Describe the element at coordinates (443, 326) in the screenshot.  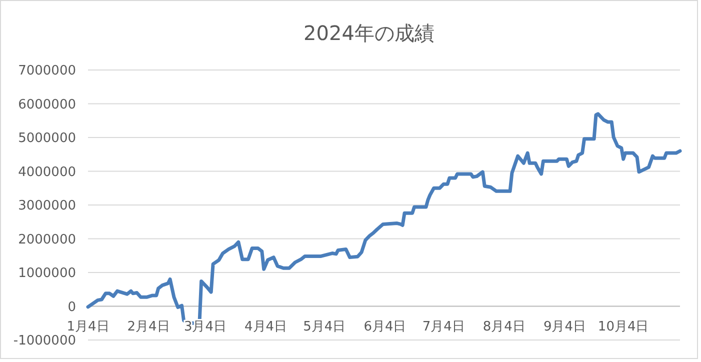
I see `x-tick-label: 7月4日` at that location.